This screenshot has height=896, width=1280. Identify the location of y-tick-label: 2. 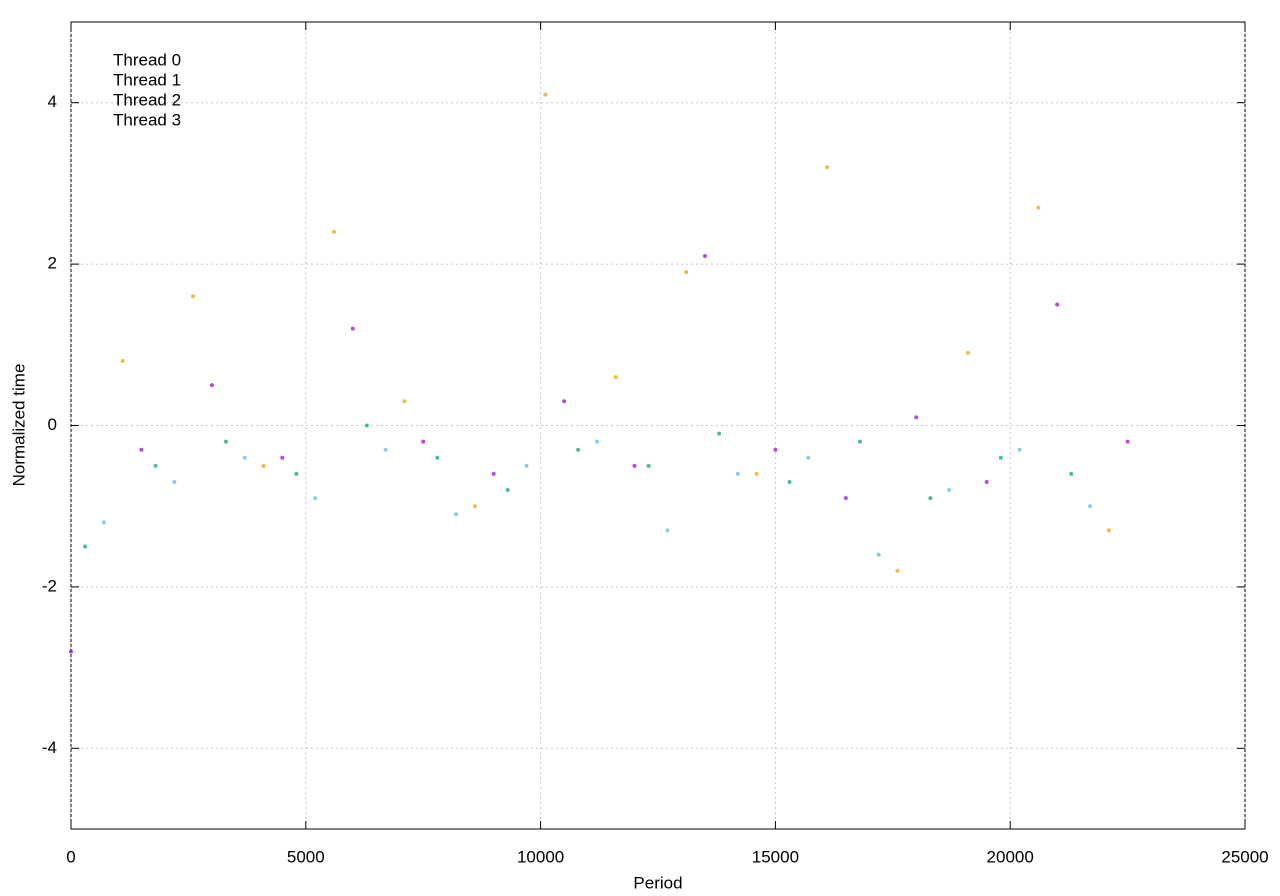
(52, 263).